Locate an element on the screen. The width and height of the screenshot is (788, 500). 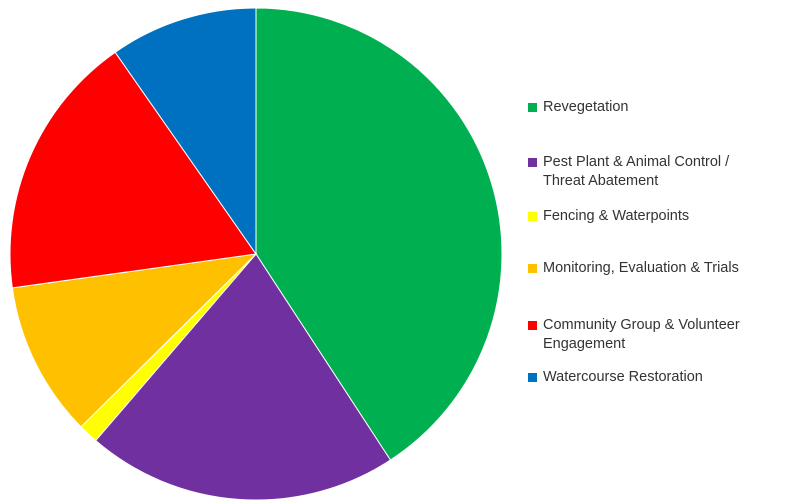
legend-item: Revegetation is located at coordinates (578, 107).